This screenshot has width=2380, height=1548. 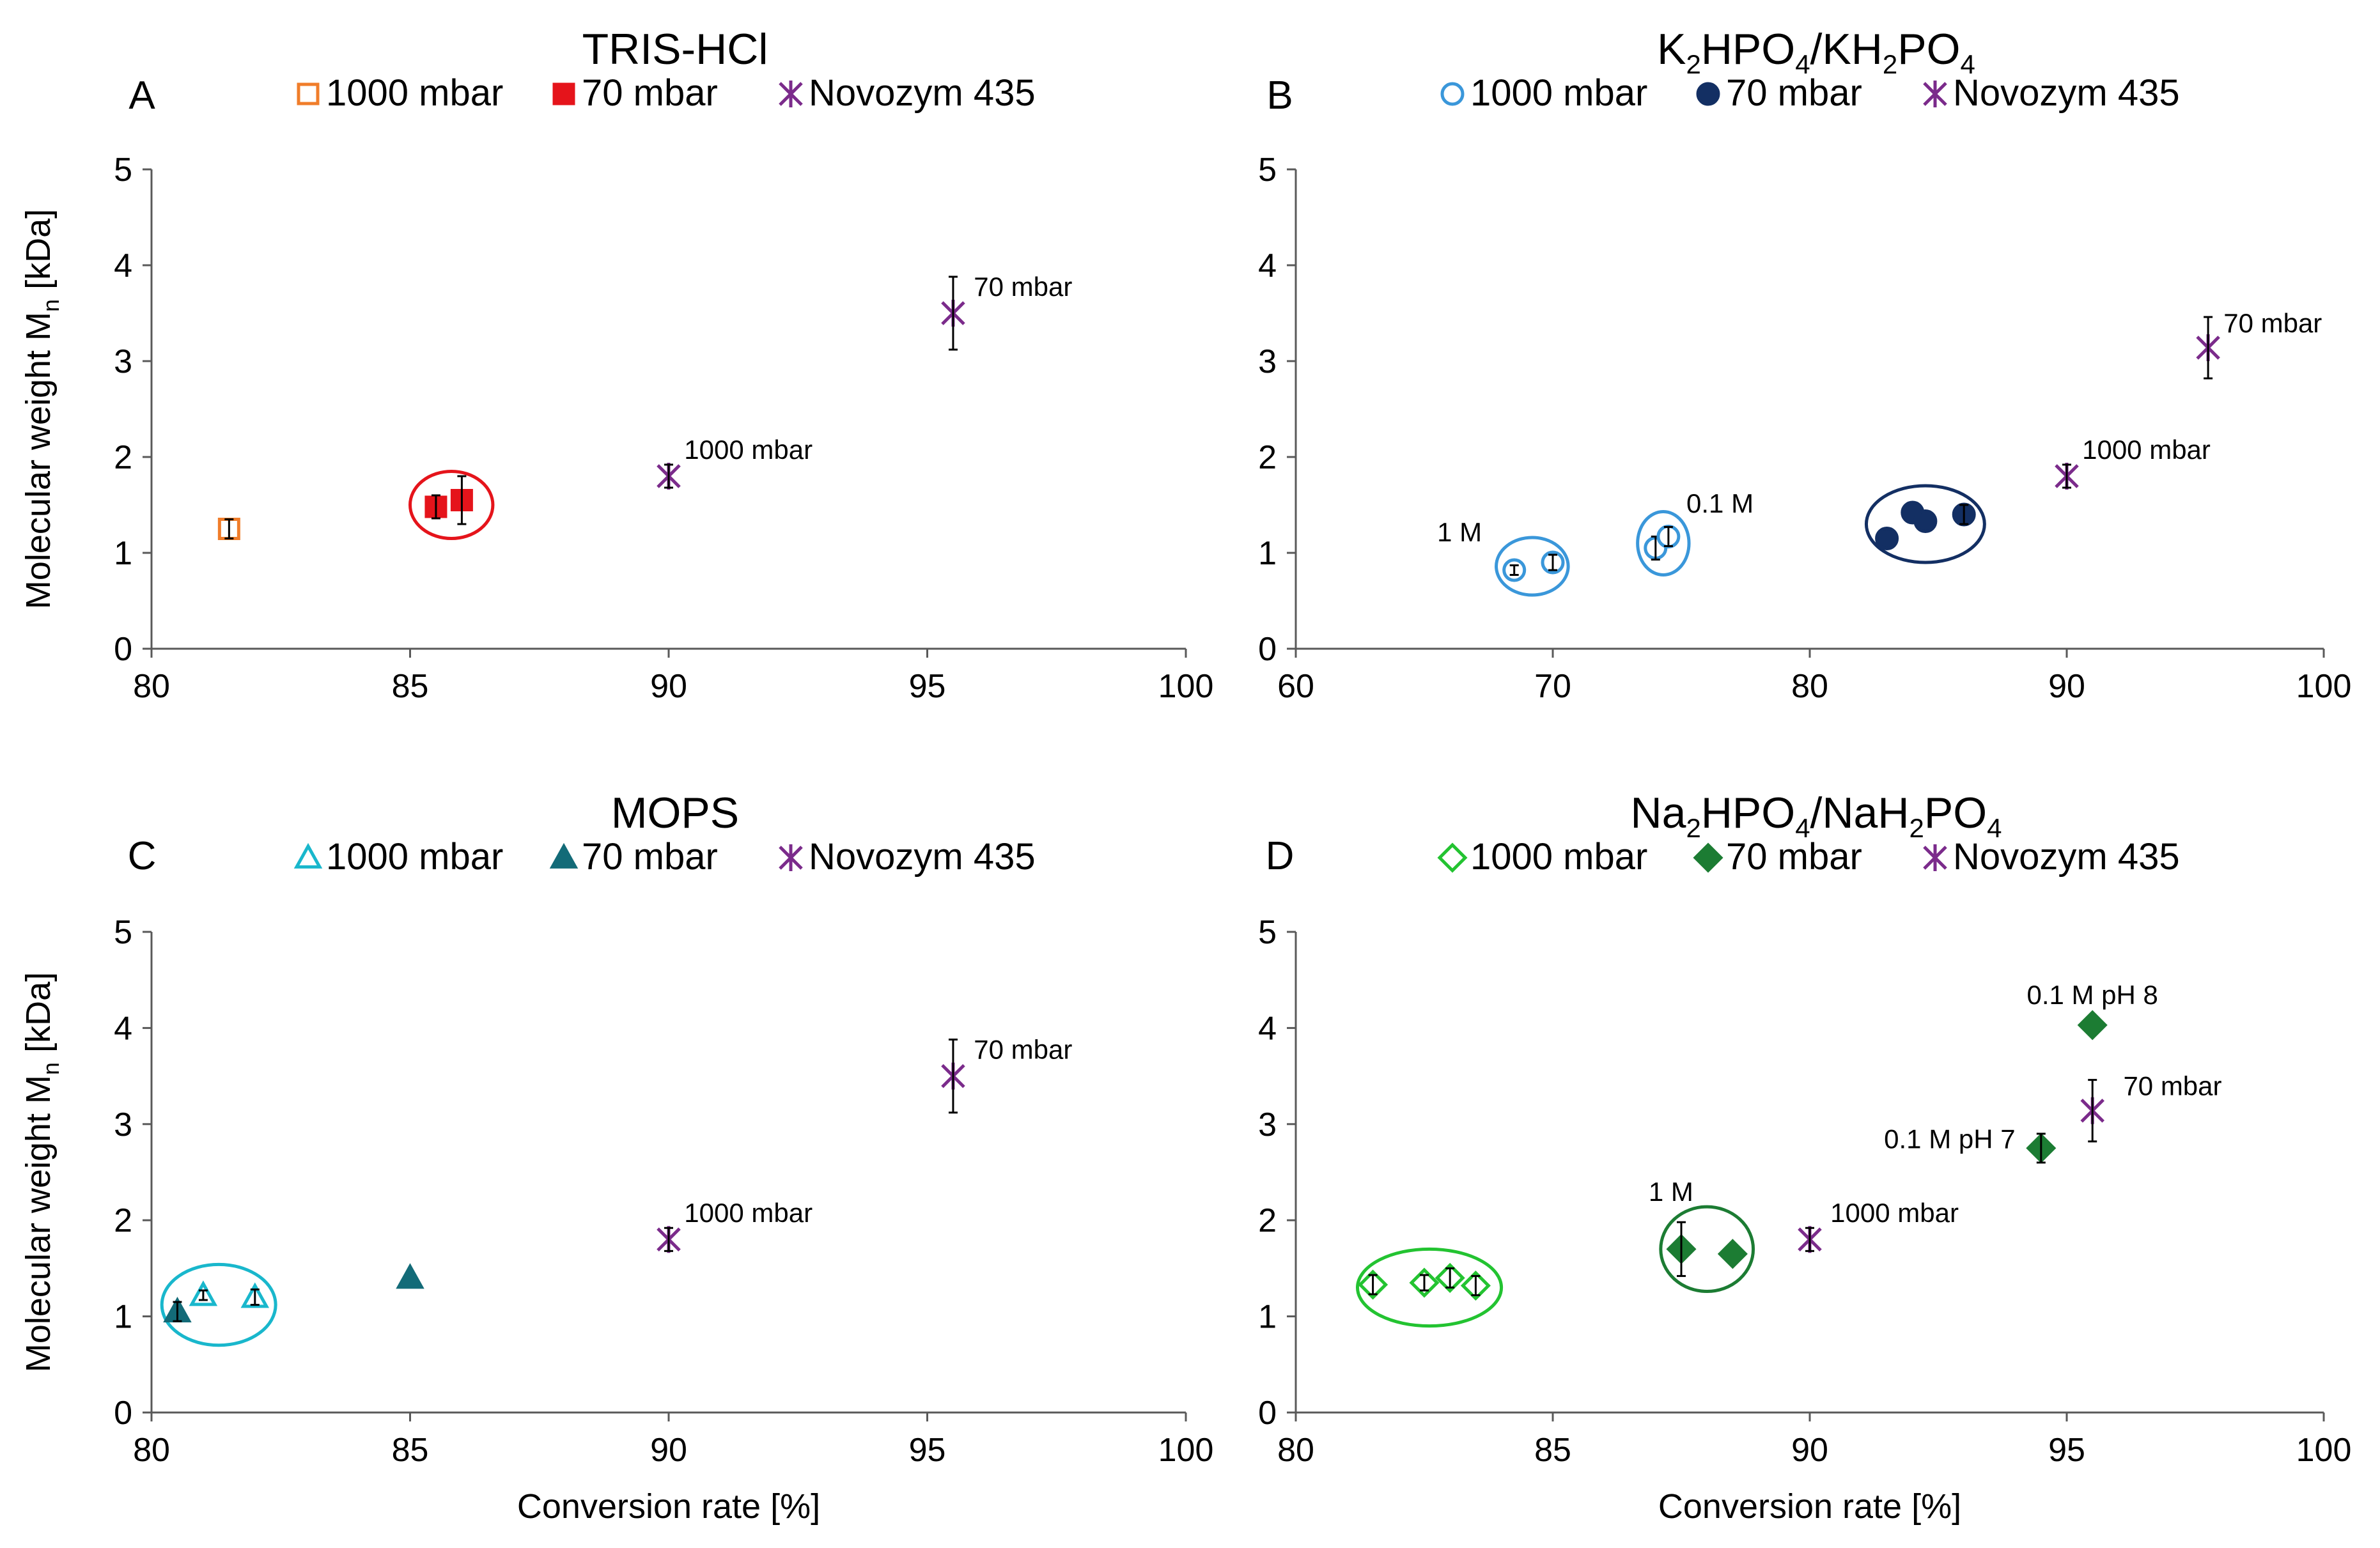 What do you see at coordinates (151, 686) in the screenshot?
I see `x-tick-label: 80` at bounding box center [151, 686].